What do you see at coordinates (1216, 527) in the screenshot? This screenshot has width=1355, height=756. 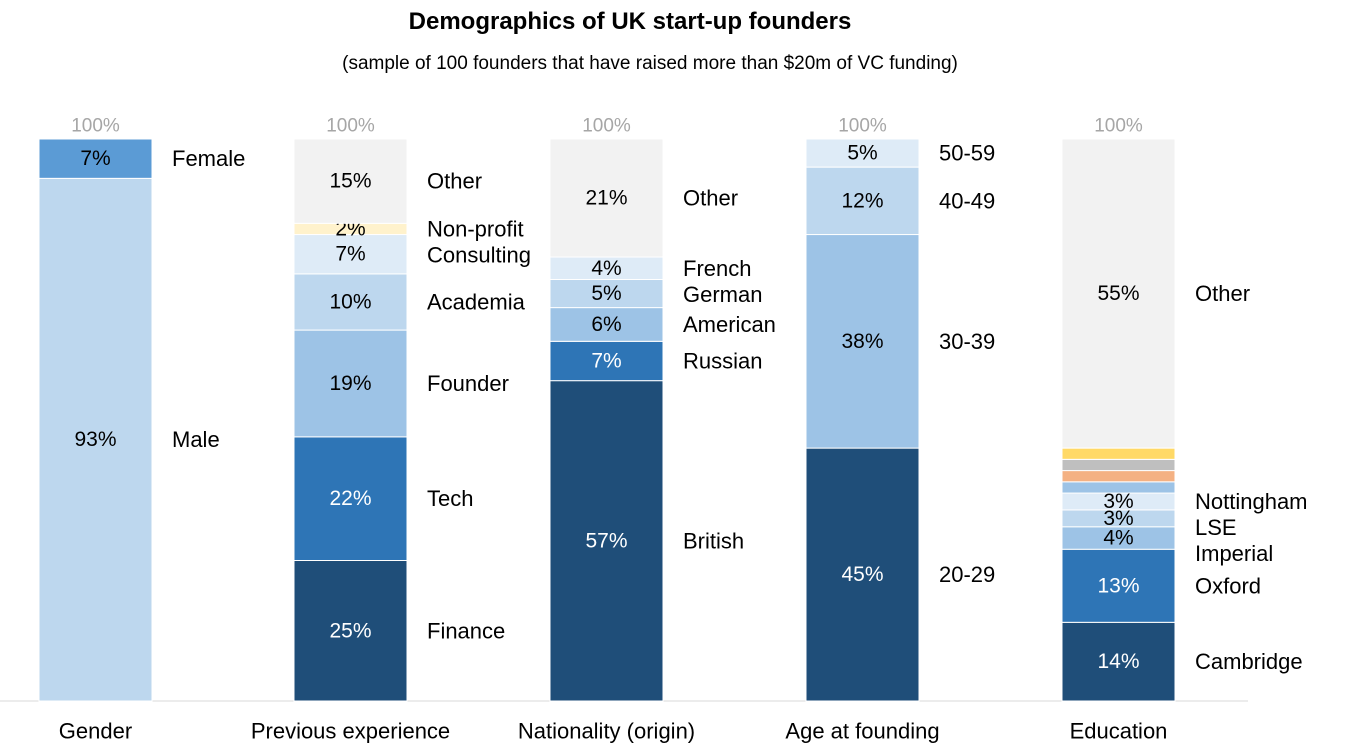 I see `segment-category-label: LSE` at bounding box center [1216, 527].